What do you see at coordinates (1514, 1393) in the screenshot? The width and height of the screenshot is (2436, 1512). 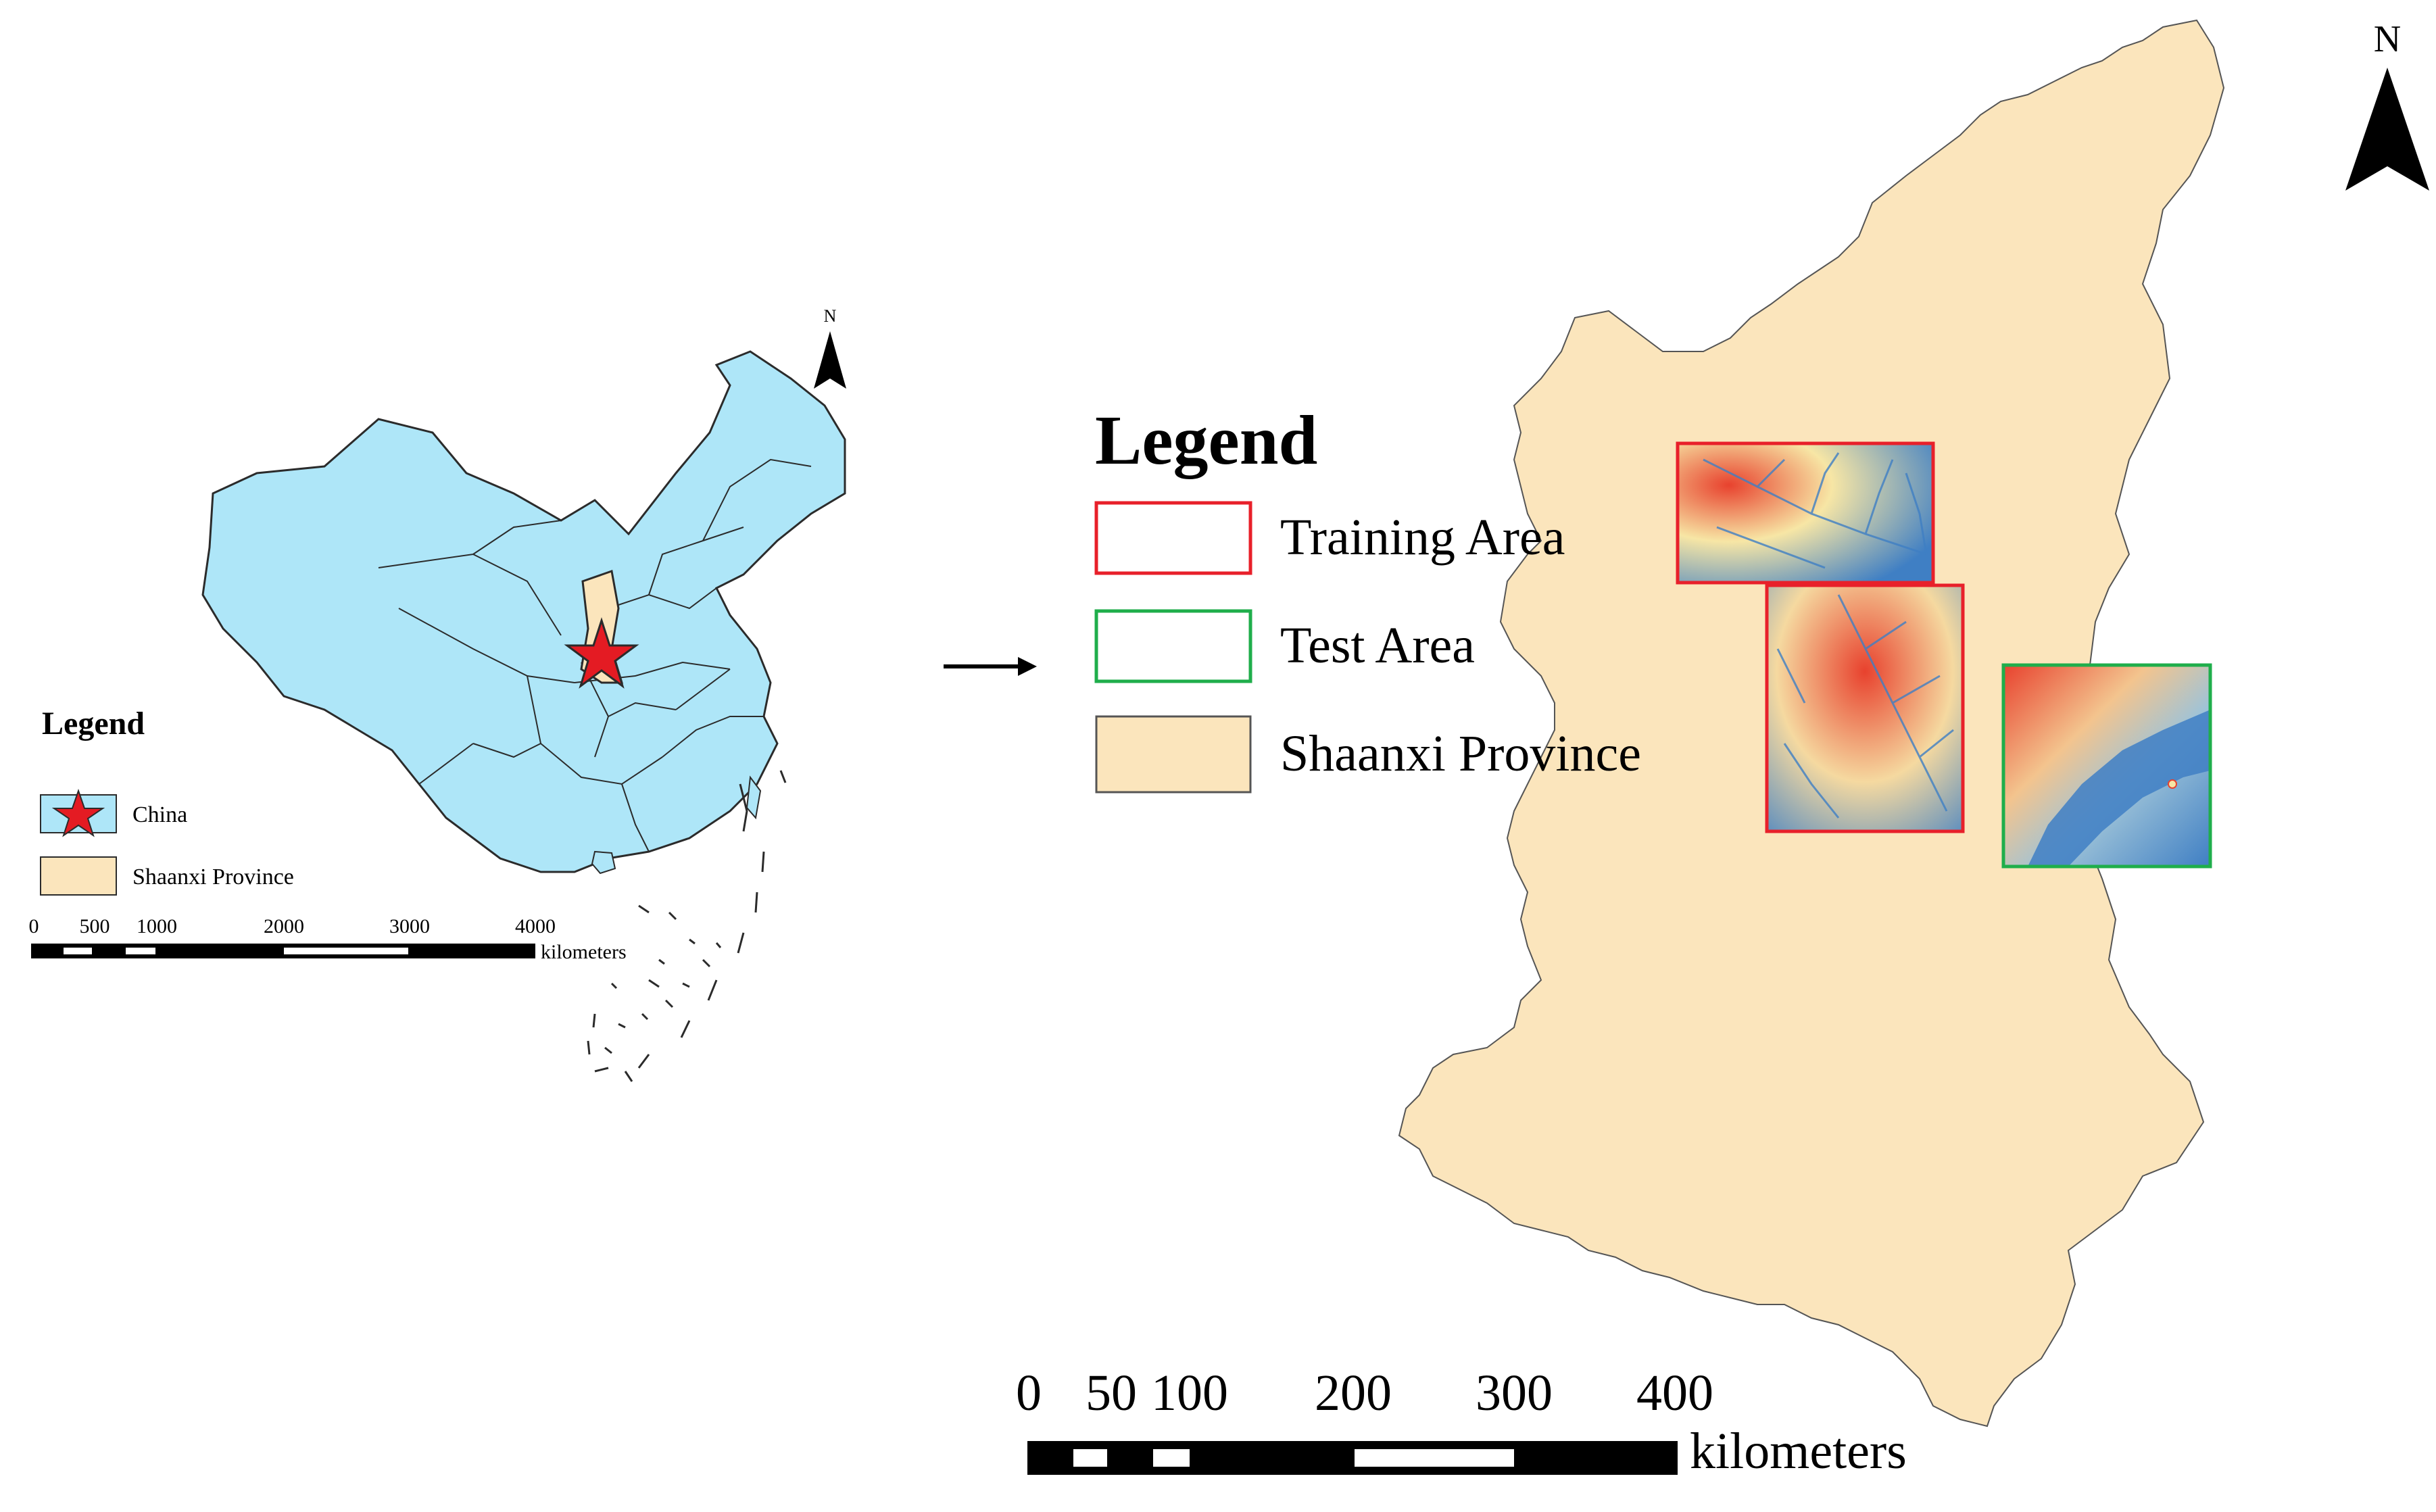 I see `shaanxi-scale-tick: 300` at bounding box center [1514, 1393].